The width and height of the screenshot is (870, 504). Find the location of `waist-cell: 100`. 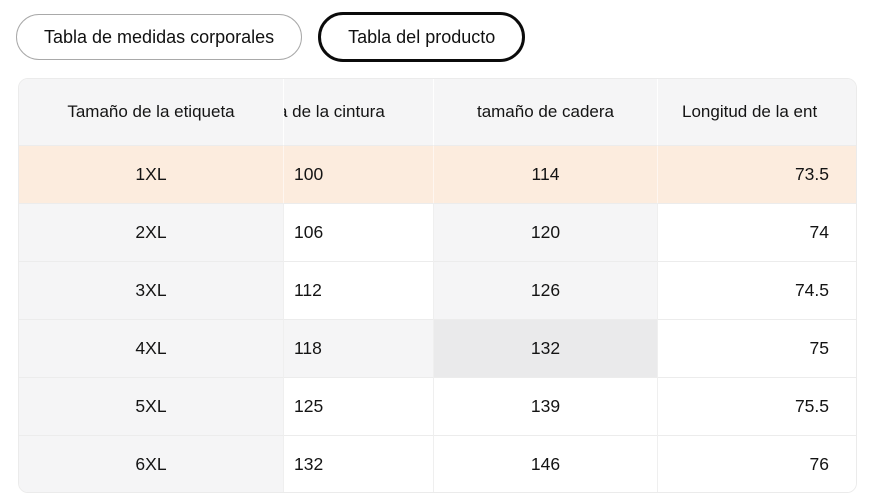

waist-cell: 100 is located at coordinates (358, 174).